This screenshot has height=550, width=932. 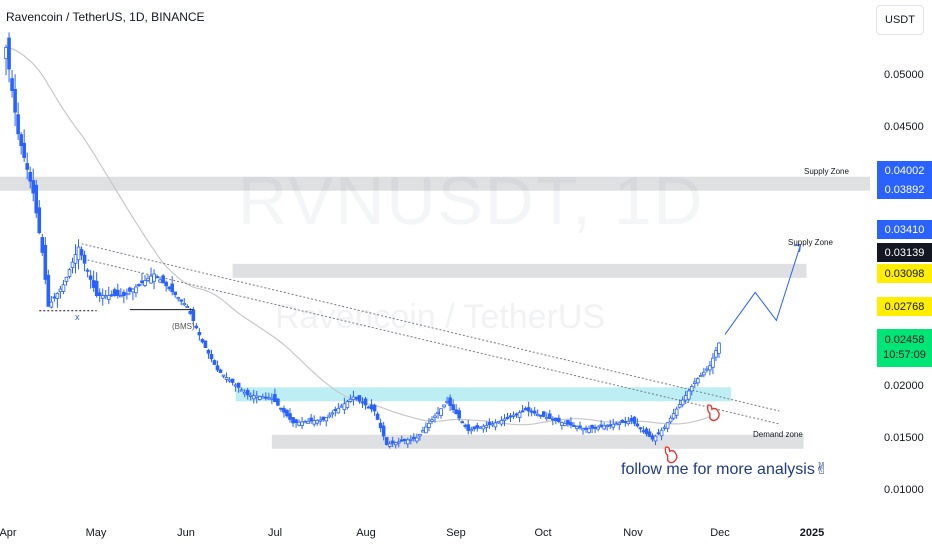 What do you see at coordinates (900, 20) in the screenshot?
I see `currency-selector: USDT` at bounding box center [900, 20].